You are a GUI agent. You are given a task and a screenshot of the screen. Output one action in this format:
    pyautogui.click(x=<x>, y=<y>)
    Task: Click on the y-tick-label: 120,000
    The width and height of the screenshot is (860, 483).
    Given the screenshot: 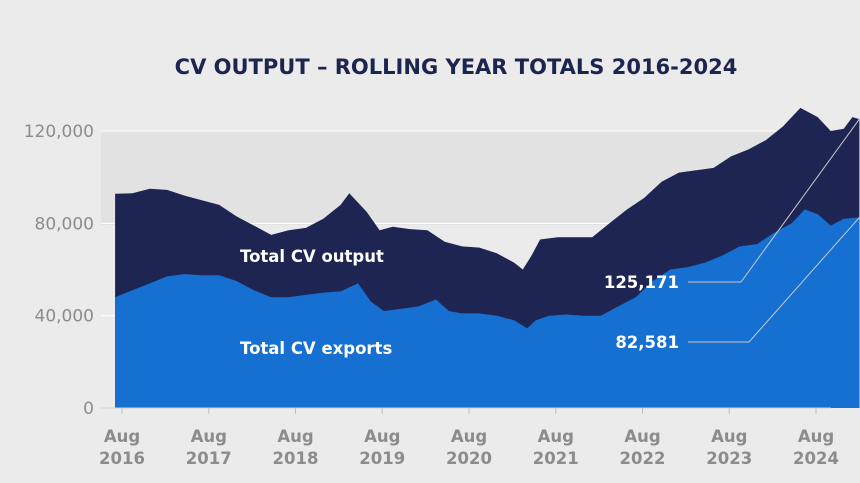 What is the action you would take?
    pyautogui.click(x=59, y=132)
    